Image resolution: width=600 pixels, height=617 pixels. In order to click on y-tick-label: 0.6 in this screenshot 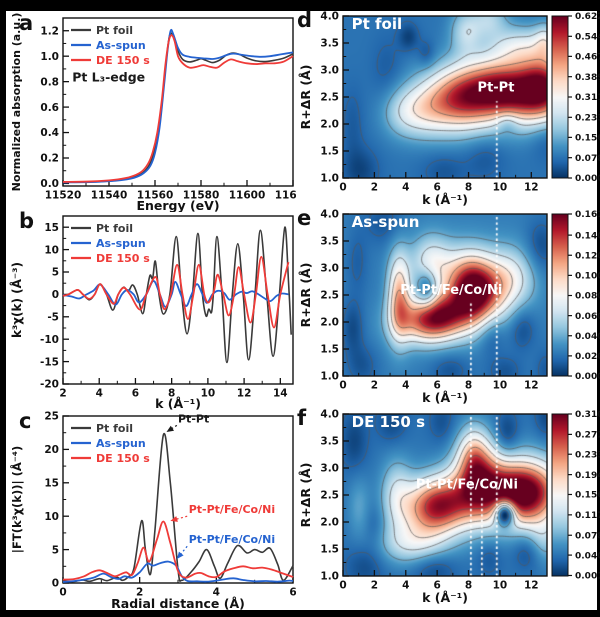, I will do `click(49, 108)`.